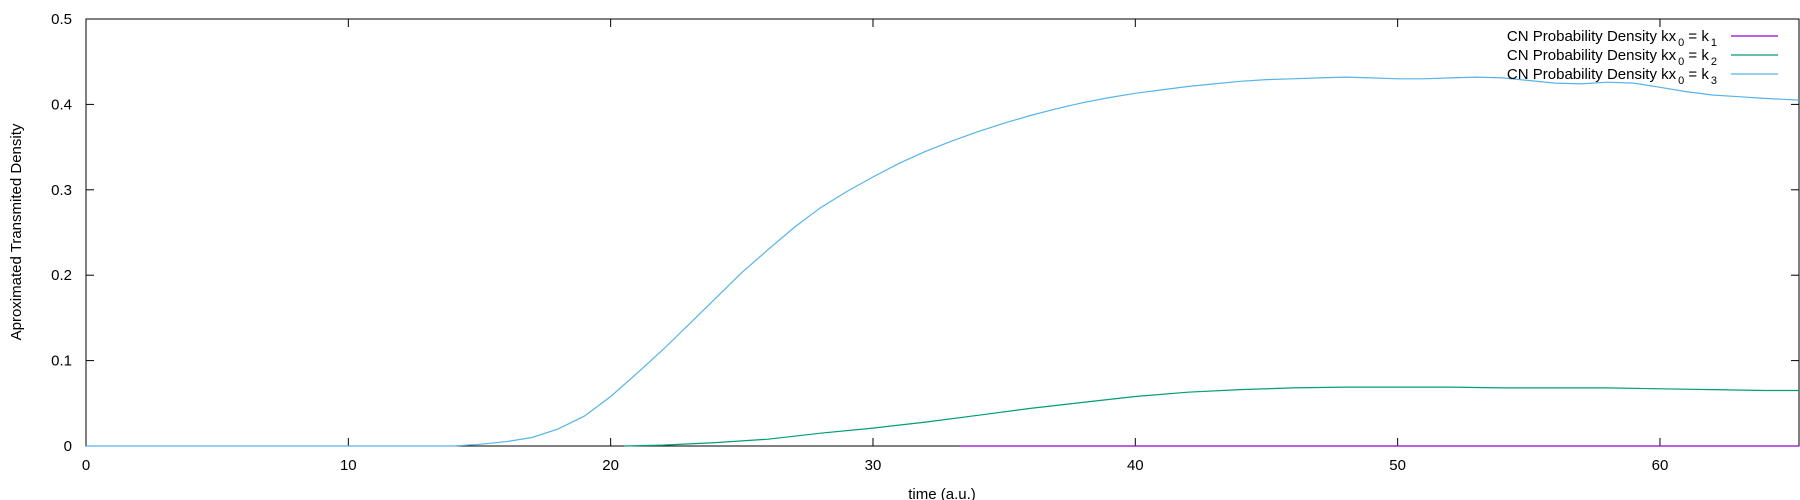 The image size is (1800, 500). I want to click on x-tick-label: 10, so click(348, 465).